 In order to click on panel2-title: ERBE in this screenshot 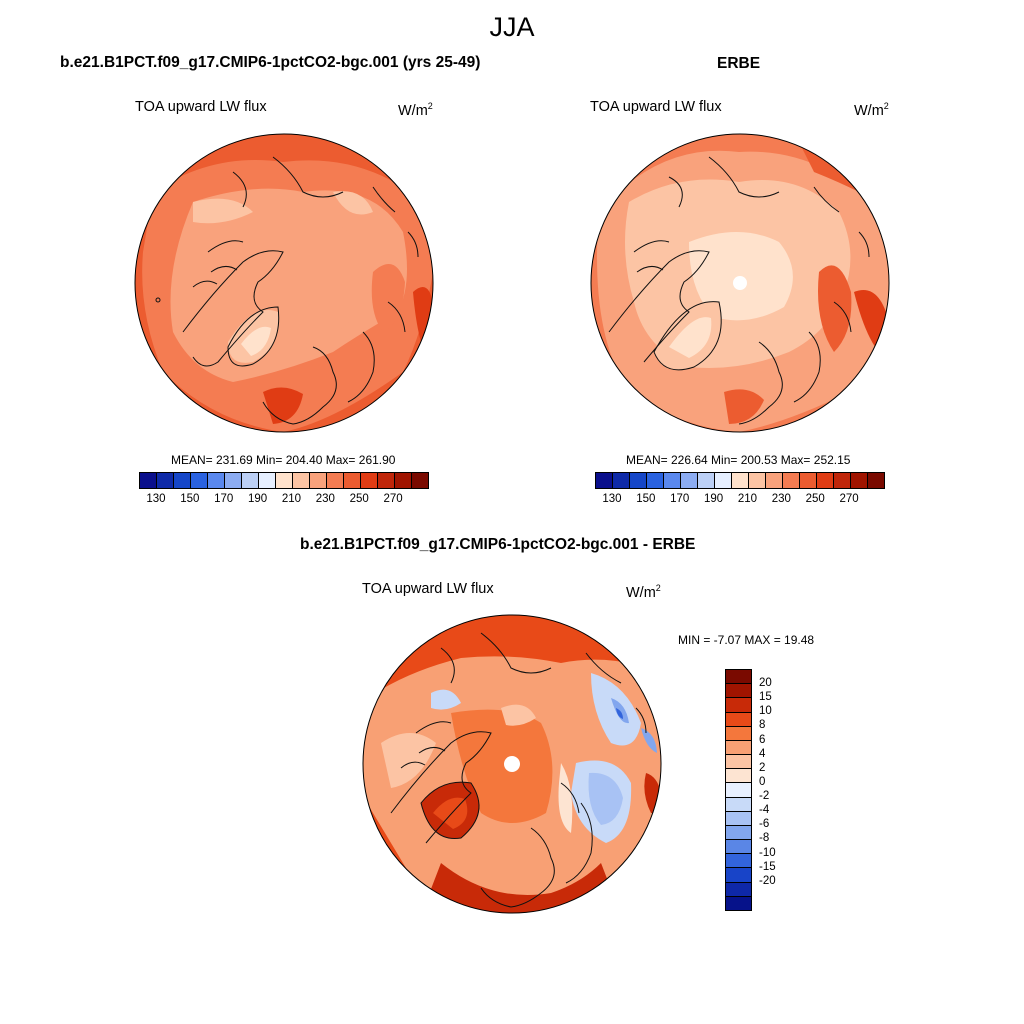, I will do `click(739, 63)`.